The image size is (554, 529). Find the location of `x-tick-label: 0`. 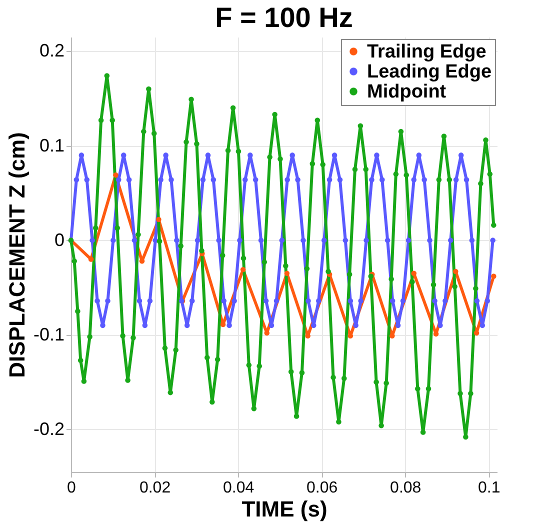

x-tick-label: 0 is located at coordinates (71, 488).